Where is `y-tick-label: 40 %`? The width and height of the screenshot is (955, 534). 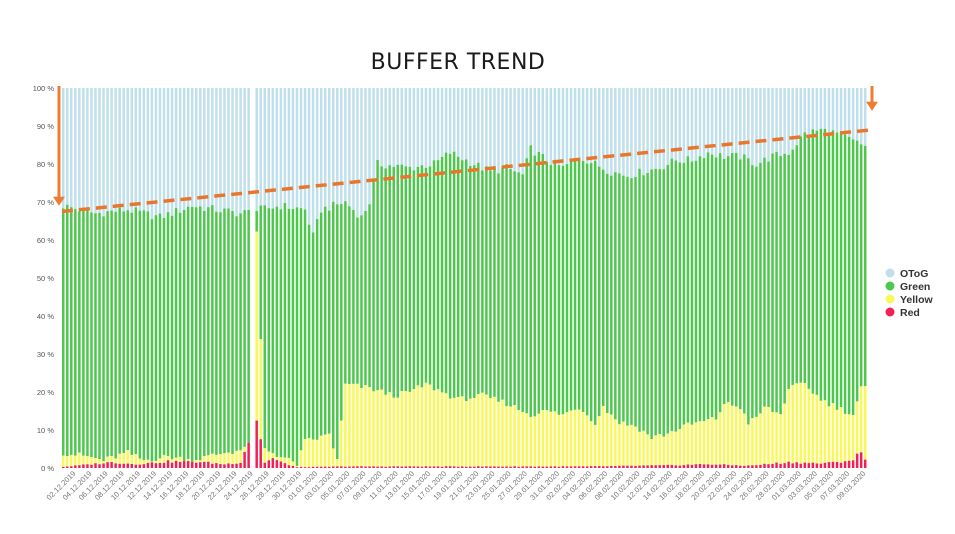 y-tick-label: 40 % is located at coordinates (45, 316).